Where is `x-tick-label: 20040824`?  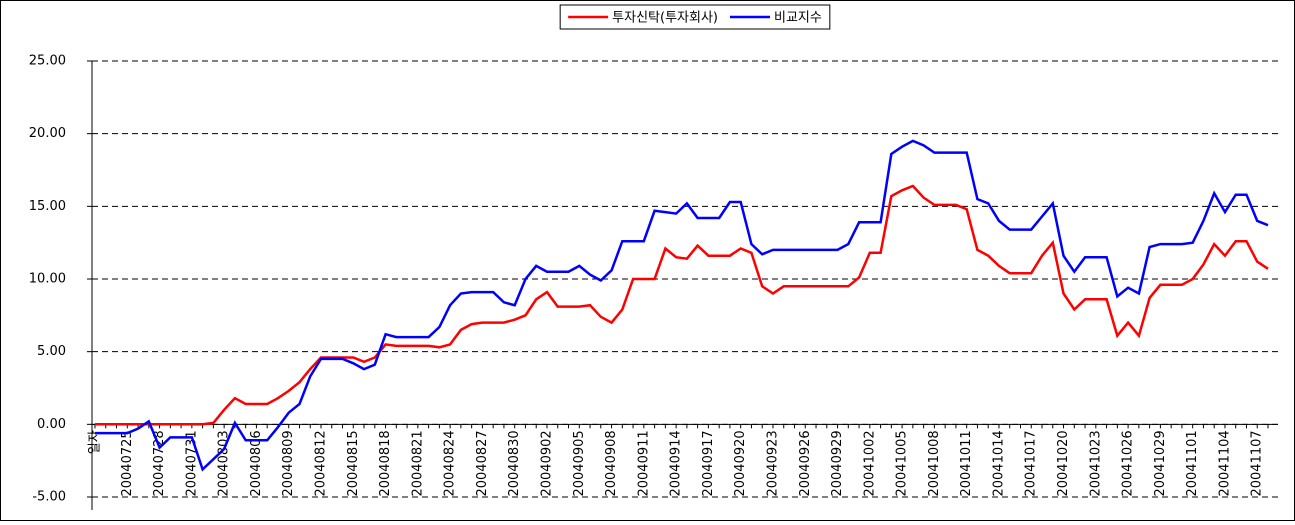
x-tick-label: 20040824 is located at coordinates (450, 463).